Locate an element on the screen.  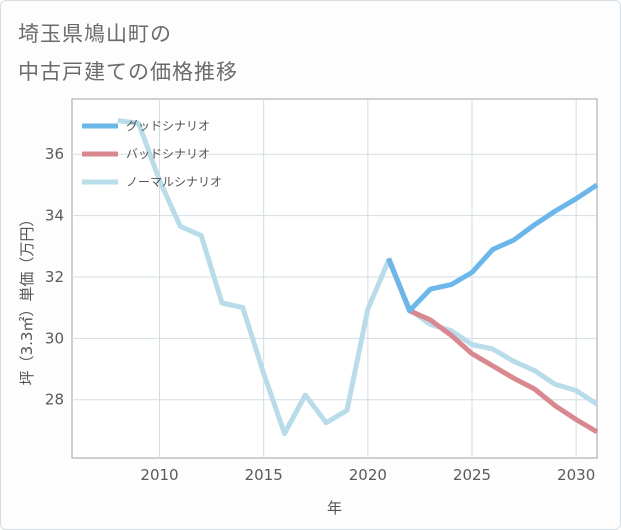
y-tick-label: 28 is located at coordinates (54, 400).